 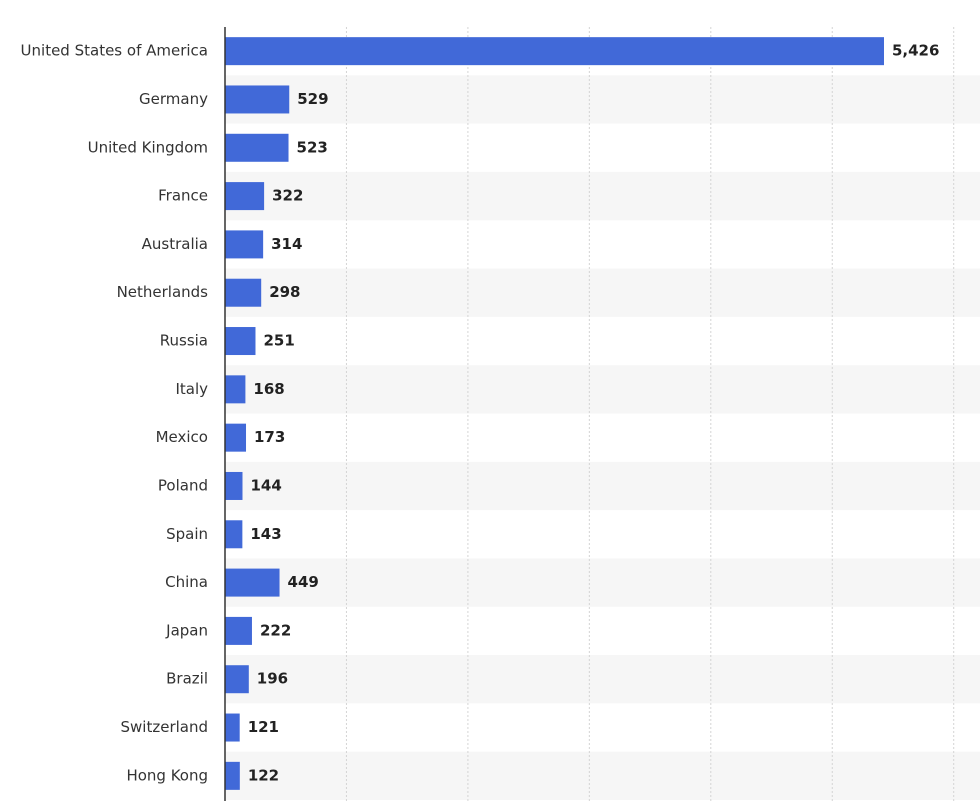 What do you see at coordinates (269, 437) in the screenshot?
I see `value-label: 173` at bounding box center [269, 437].